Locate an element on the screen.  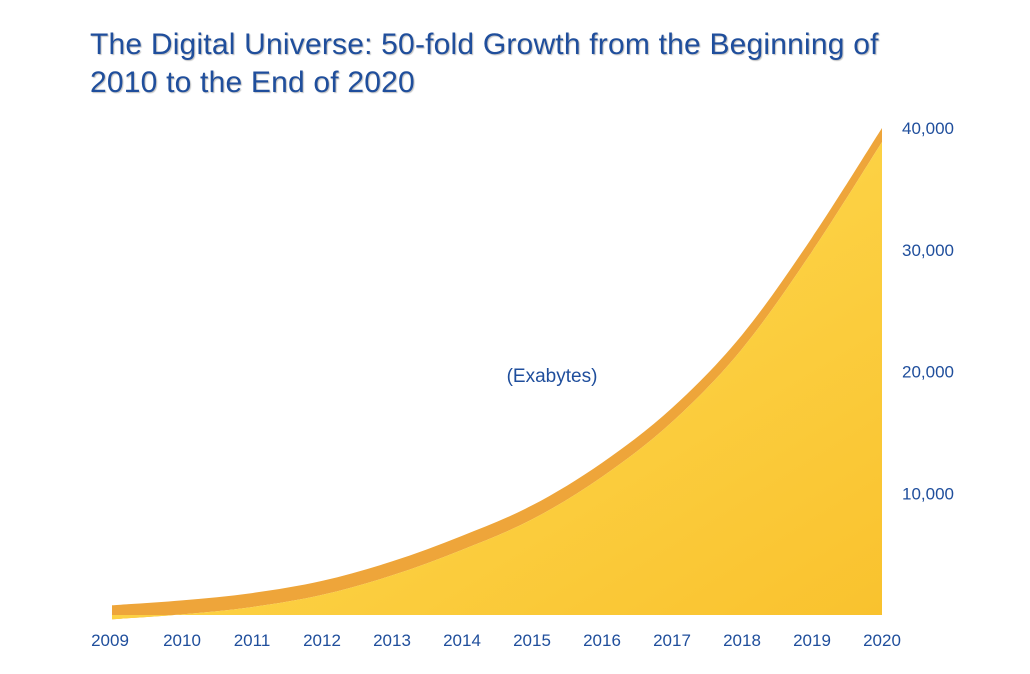
x-tick-label: 2012 is located at coordinates (322, 640).